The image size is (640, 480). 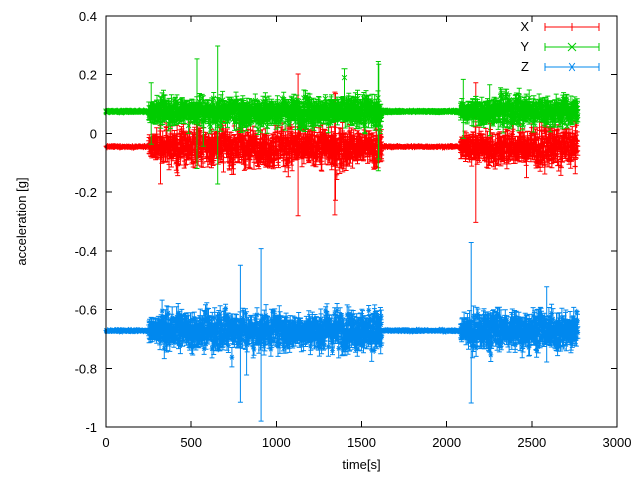 I want to click on y-tick-label: 0, so click(x=93, y=133).